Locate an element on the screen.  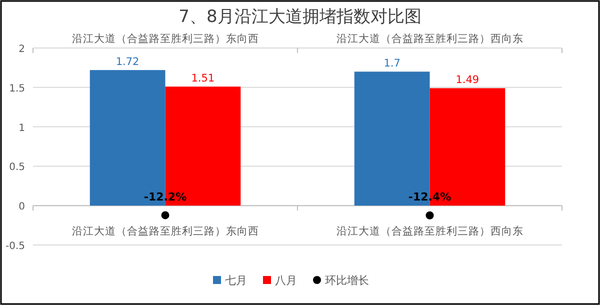
y-tick-label: 1.5 is located at coordinates (17, 88).